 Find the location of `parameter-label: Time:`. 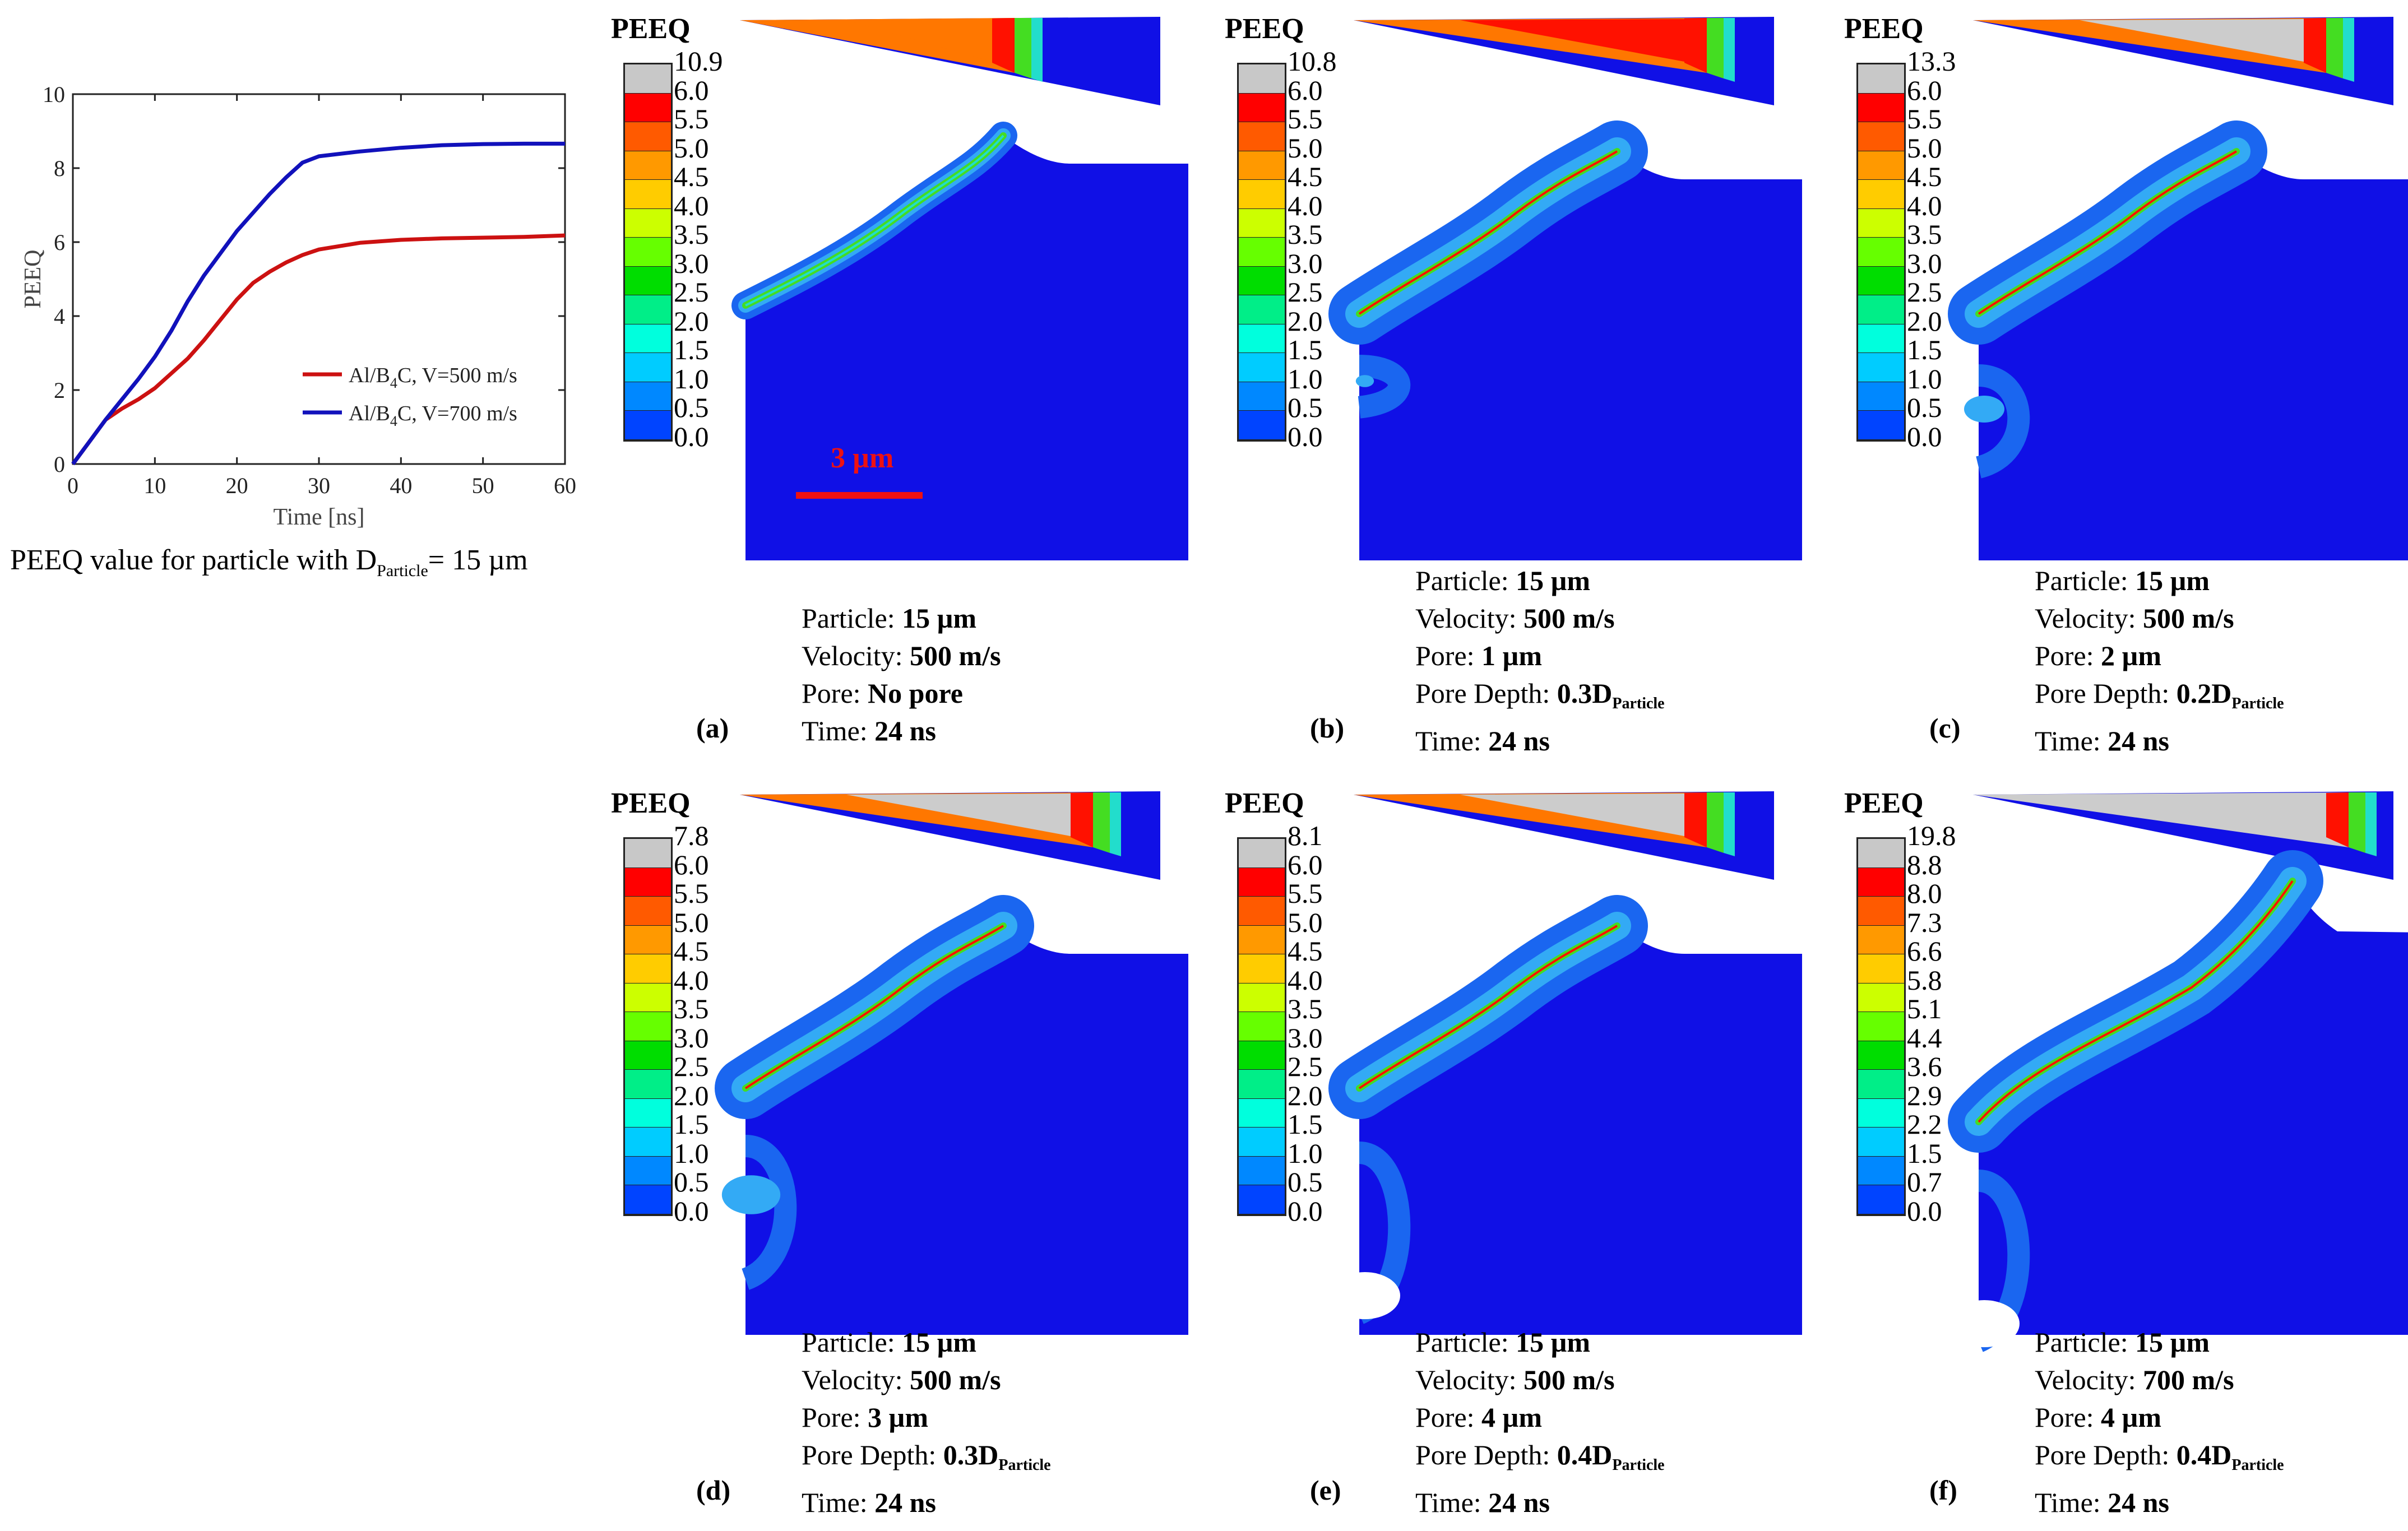

parameter-label: Time: is located at coordinates (839, 1503).